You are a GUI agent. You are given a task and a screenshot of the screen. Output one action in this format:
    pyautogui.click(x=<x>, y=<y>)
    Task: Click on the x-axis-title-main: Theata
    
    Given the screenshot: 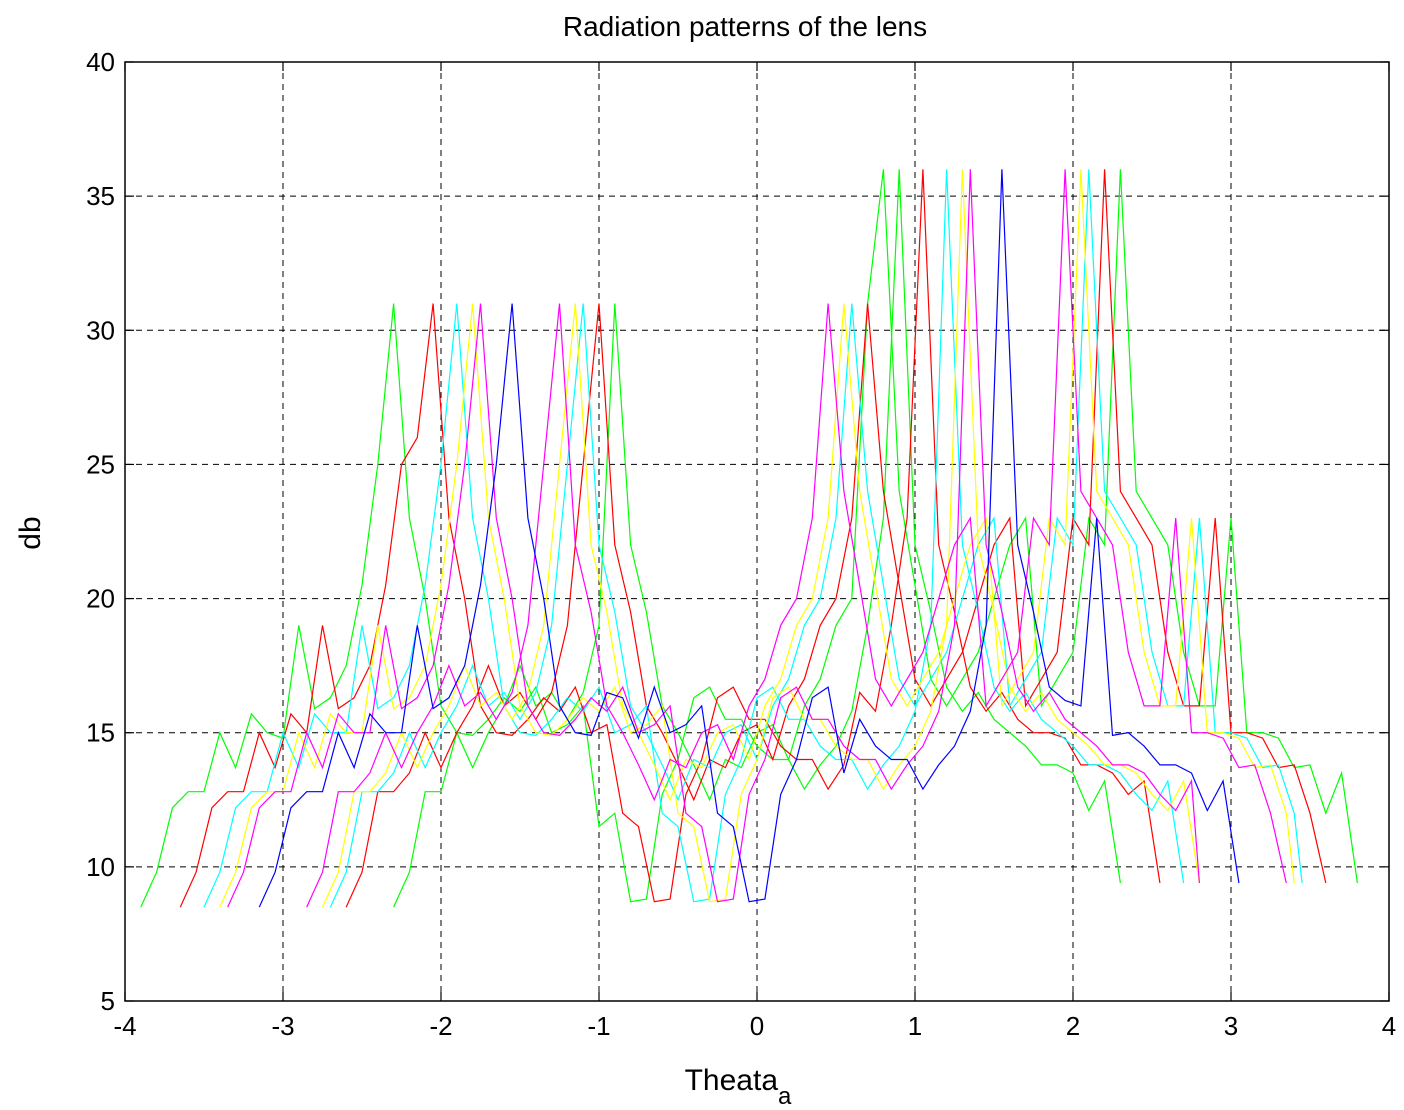 What is the action you would take?
    pyautogui.click(x=732, y=1080)
    